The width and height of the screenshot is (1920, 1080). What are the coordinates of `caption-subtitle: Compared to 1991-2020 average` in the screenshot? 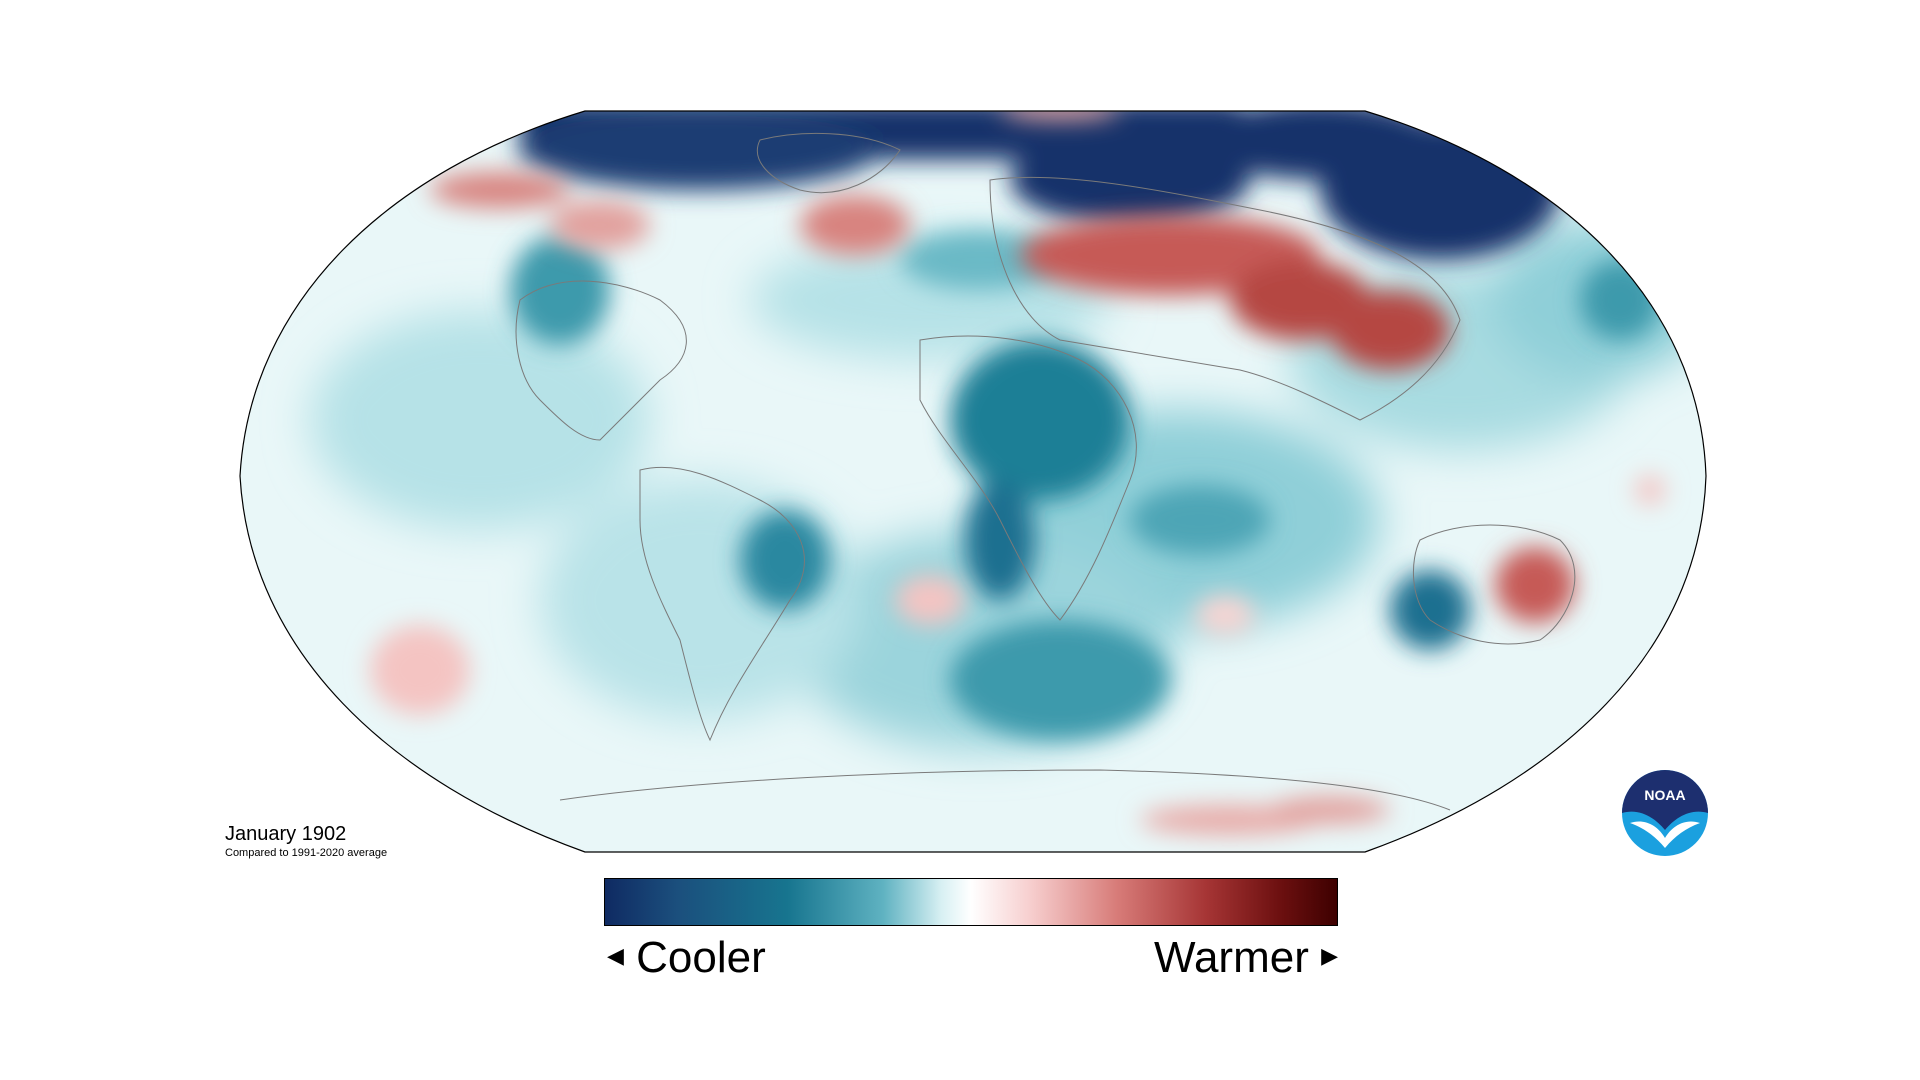 It's located at (306, 853).